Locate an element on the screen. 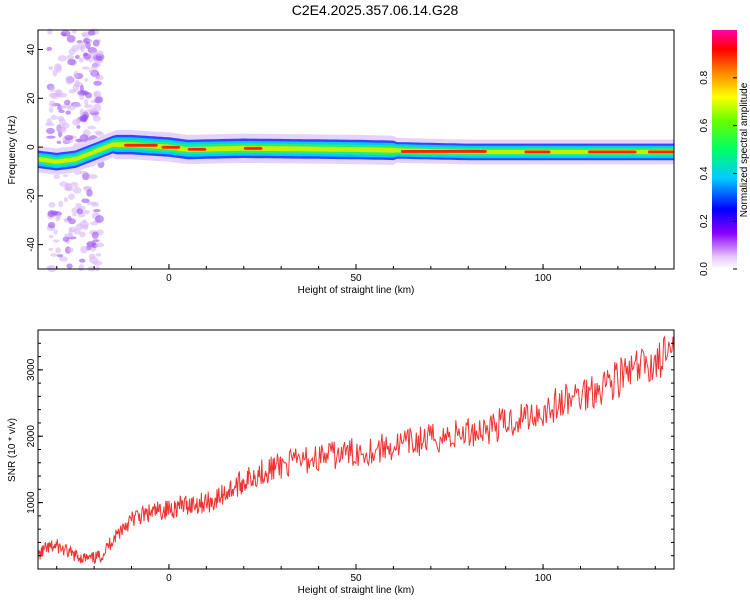  spectrogram-ylabel: Frequency (Hz) is located at coordinates (12, 150).